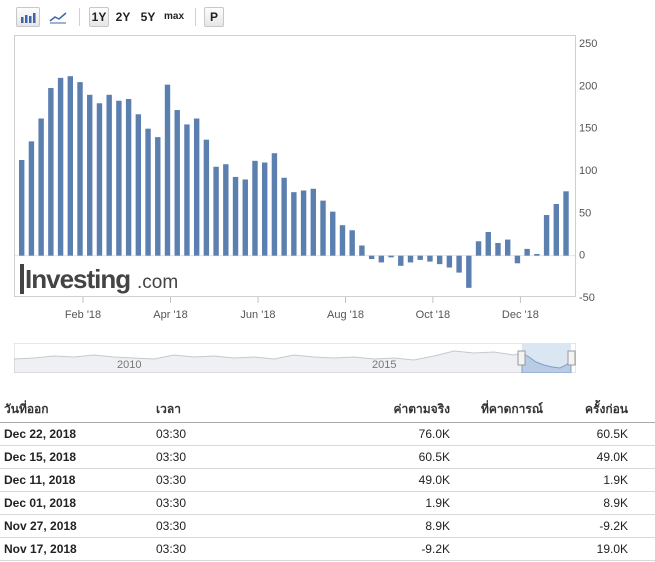 This screenshot has width=655, height=562. Describe the element at coordinates (571, 358) in the screenshot. I see `navigator-right-handle` at that location.